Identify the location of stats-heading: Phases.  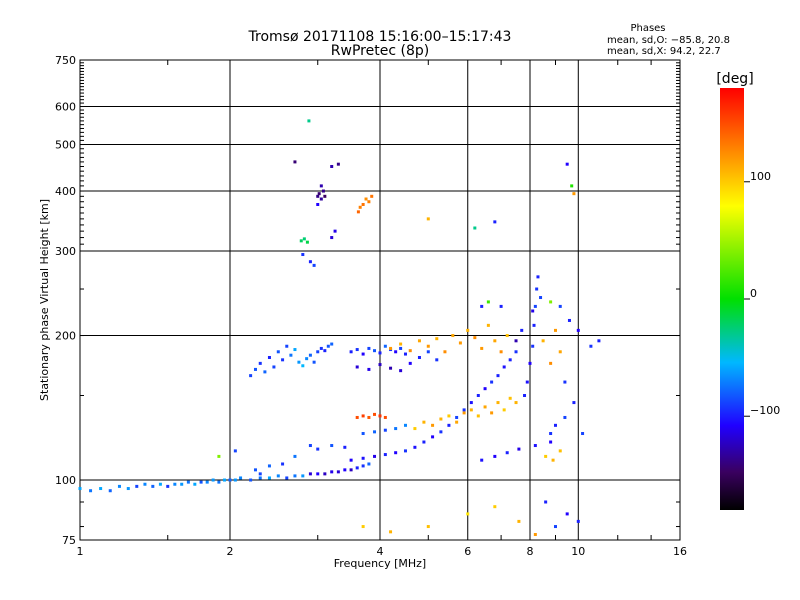
(647, 28).